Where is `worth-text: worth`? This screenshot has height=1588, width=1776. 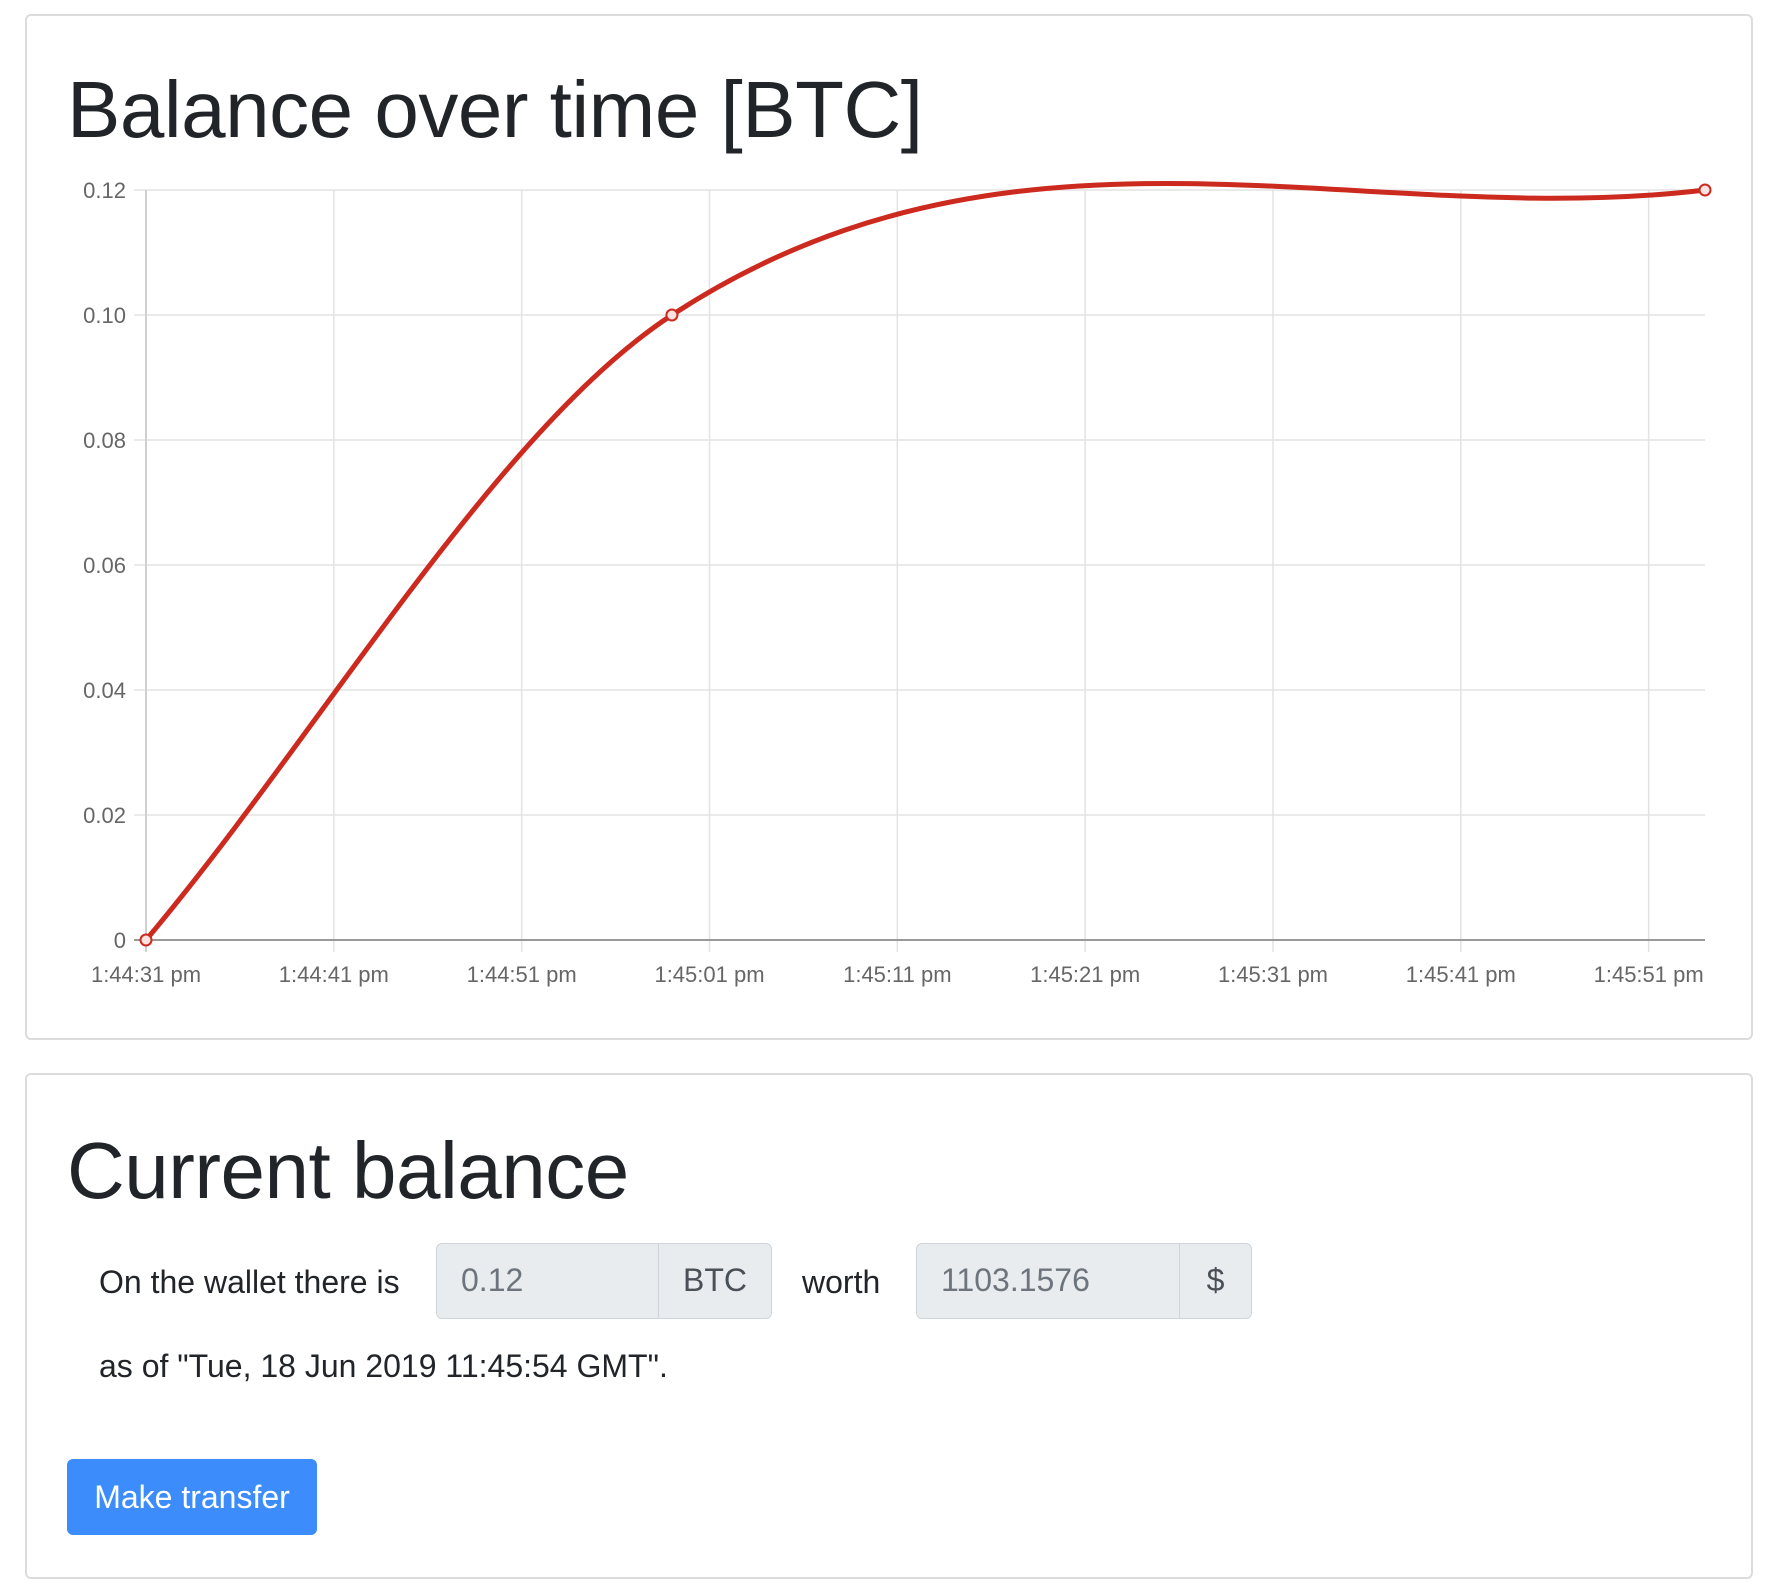
worth-text: worth is located at coordinates (841, 1282).